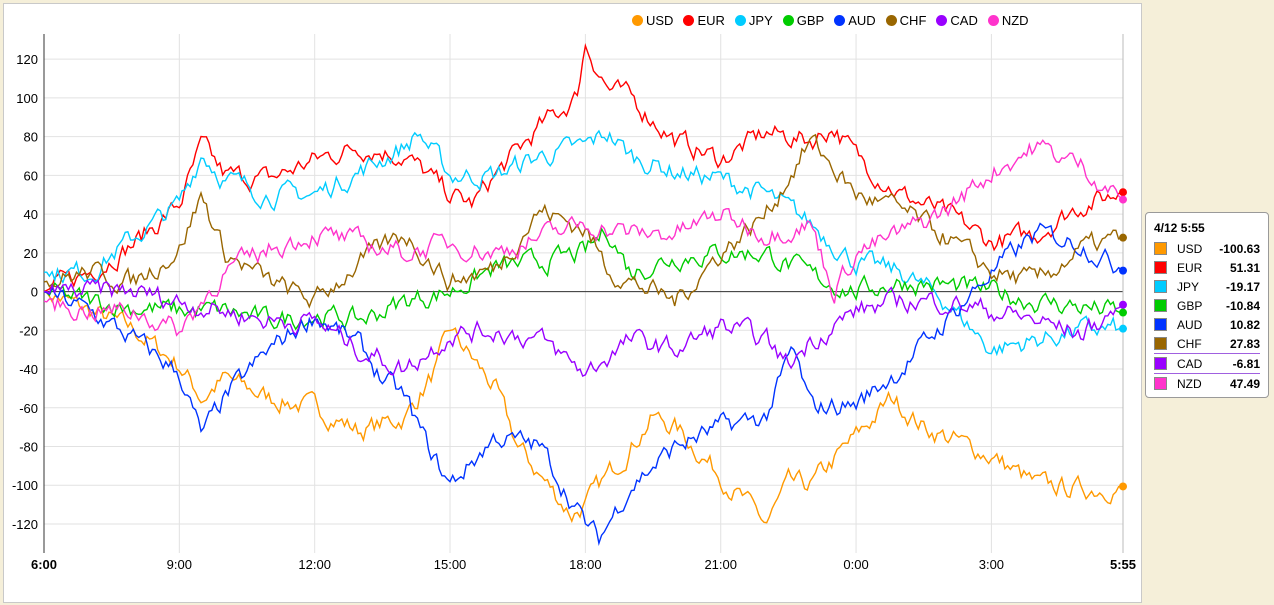 The width and height of the screenshot is (1274, 605). I want to click on legend-item-nzd: NZD, so click(1008, 20).